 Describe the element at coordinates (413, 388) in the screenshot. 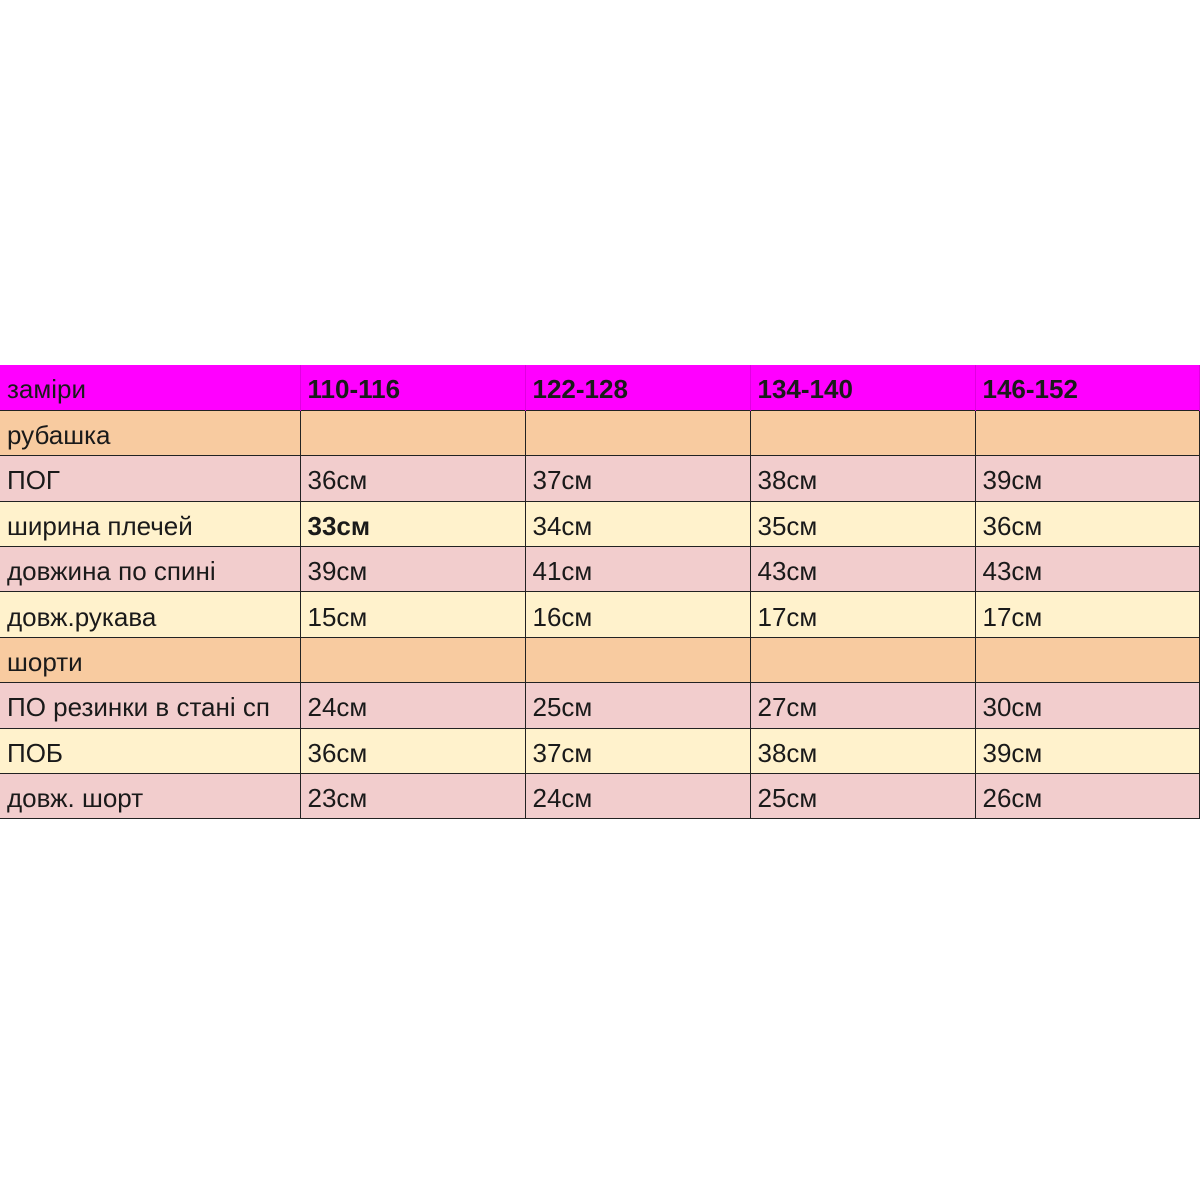

I see `header-size: 110-116` at that location.